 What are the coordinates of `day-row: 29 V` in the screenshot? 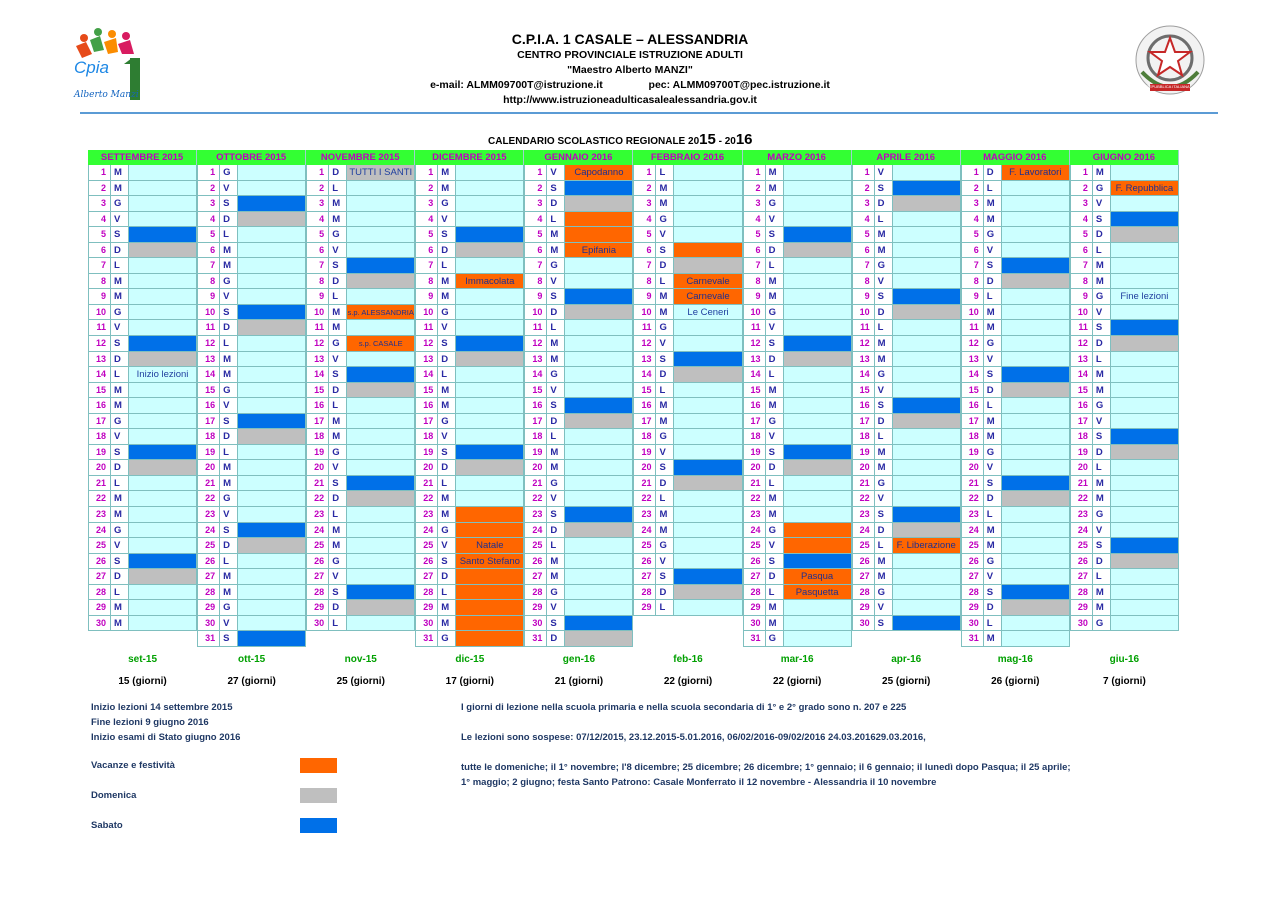 It's located at (906, 608).